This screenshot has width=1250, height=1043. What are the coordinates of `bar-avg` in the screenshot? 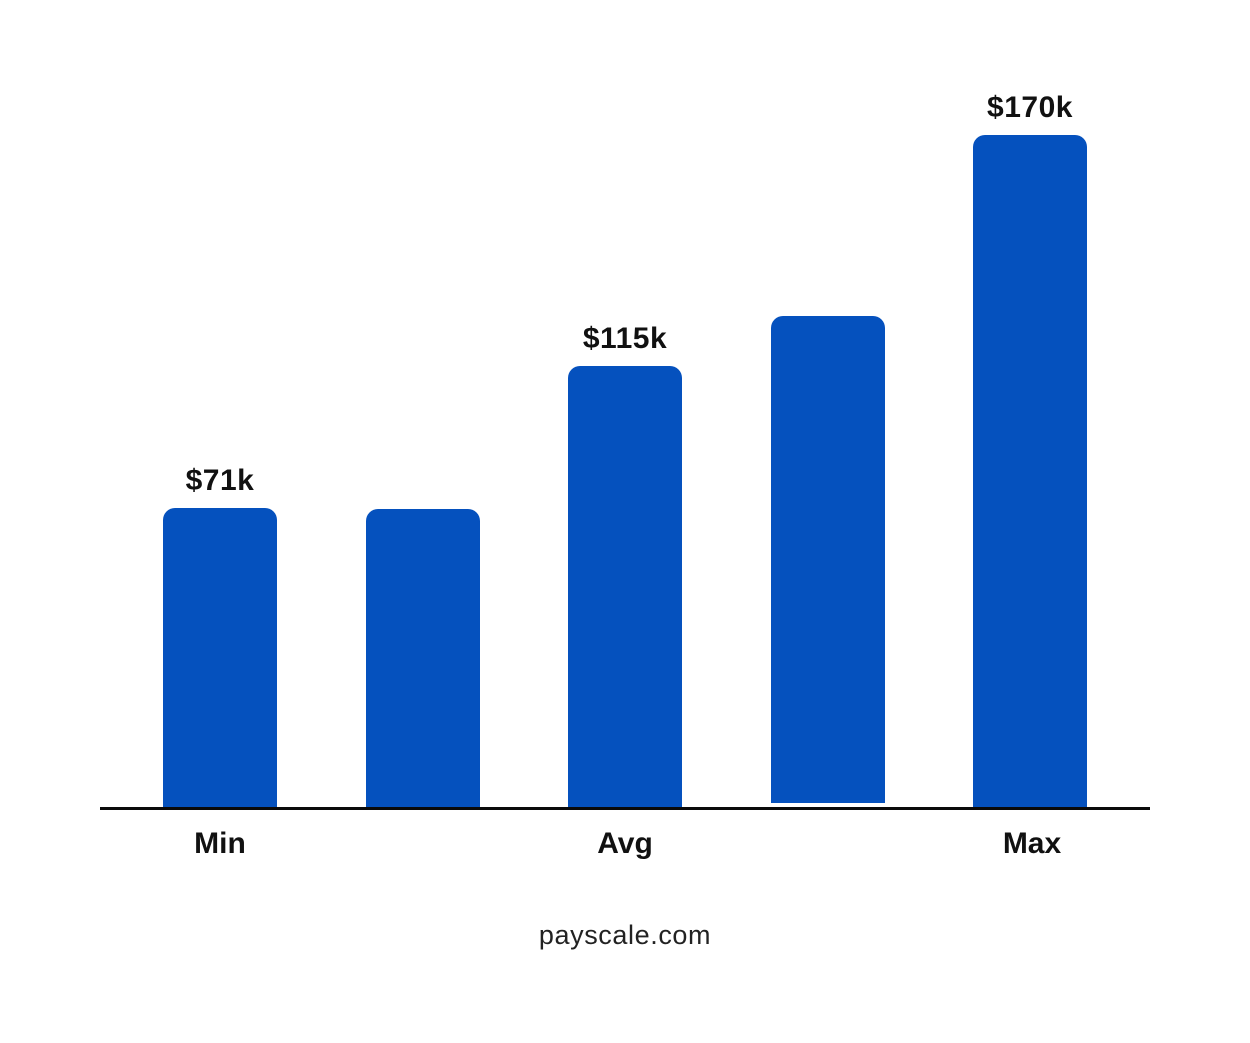 It's located at (625, 586).